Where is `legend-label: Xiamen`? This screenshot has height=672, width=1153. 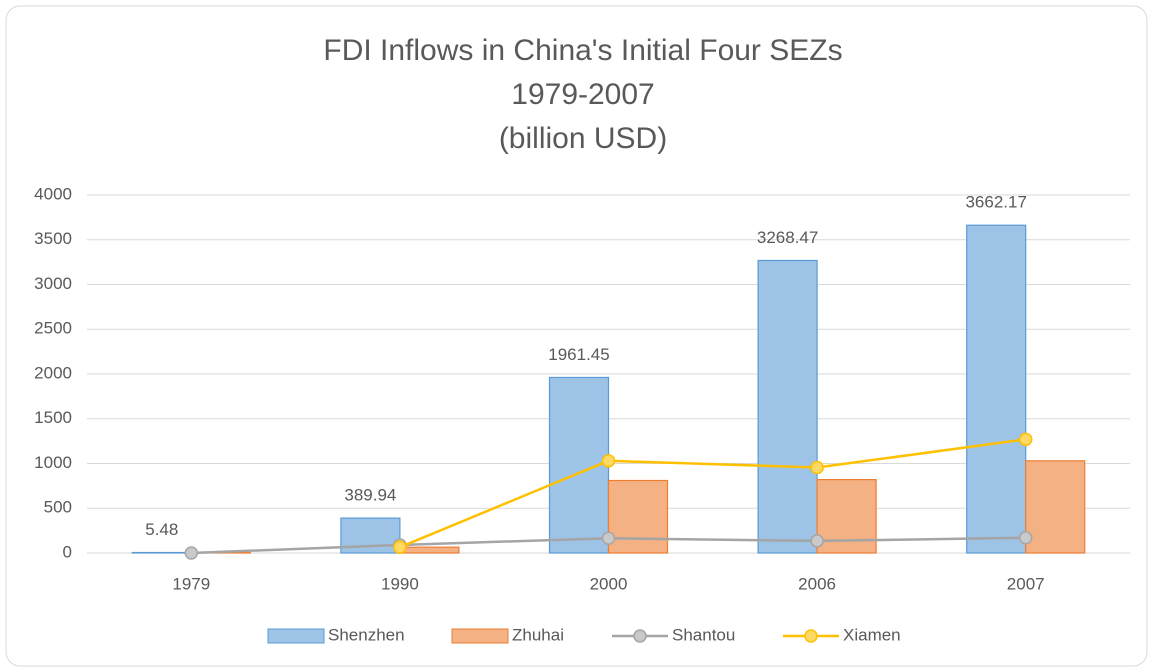
legend-label: Xiamen is located at coordinates (872, 634).